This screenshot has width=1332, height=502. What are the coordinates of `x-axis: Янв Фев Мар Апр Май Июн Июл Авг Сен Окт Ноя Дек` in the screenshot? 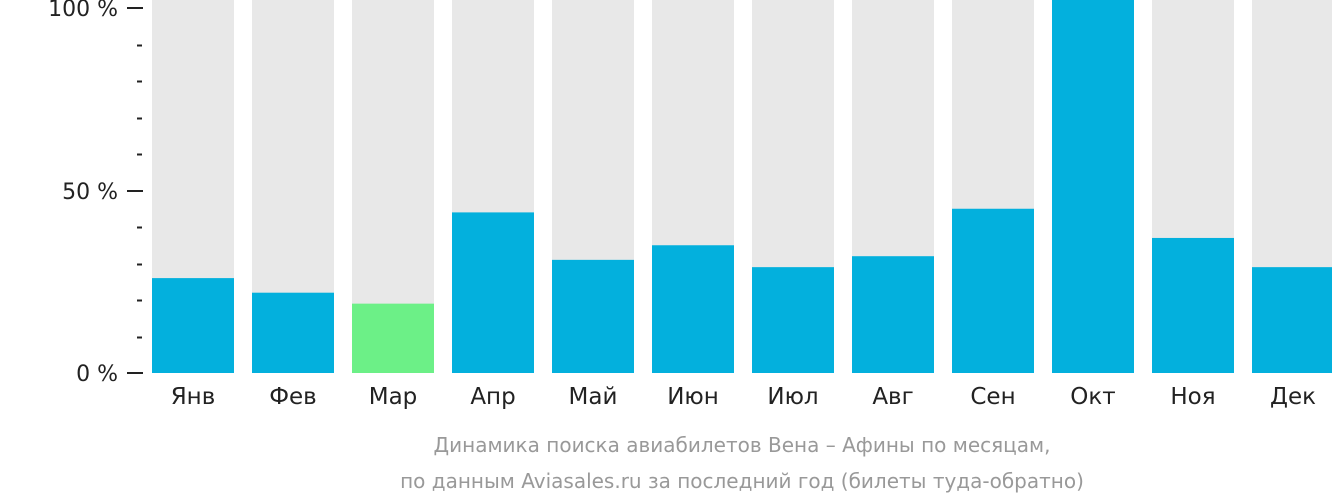 It's located at (743, 397).